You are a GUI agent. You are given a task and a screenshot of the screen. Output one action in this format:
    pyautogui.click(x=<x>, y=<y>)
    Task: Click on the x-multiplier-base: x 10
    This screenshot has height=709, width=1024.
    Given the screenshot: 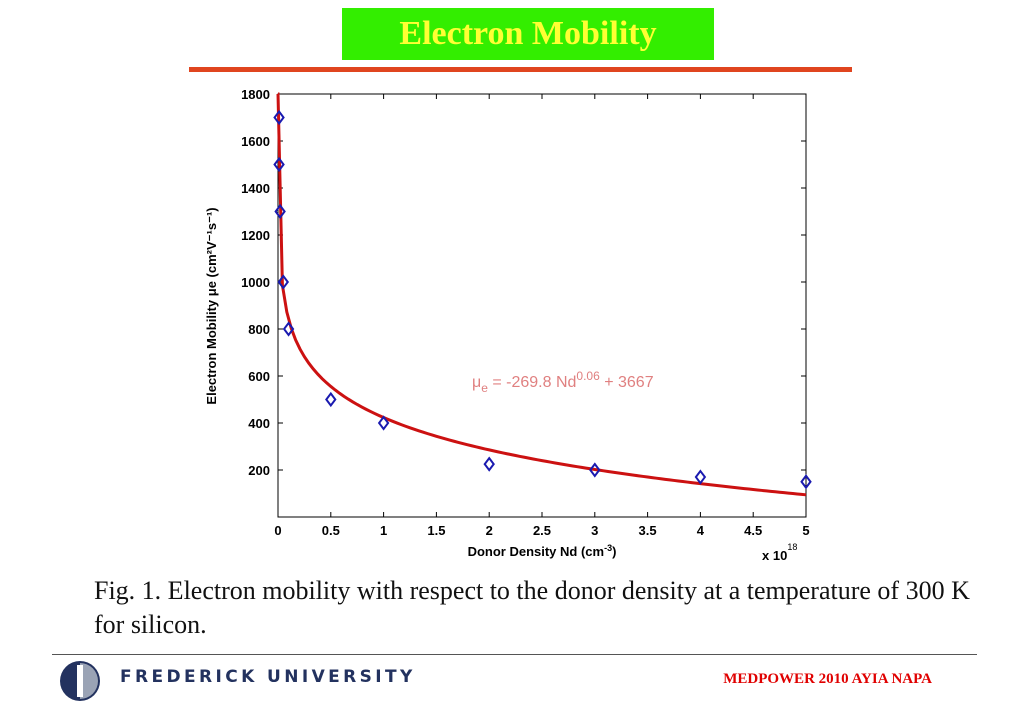 What is the action you would take?
    pyautogui.click(x=774, y=555)
    